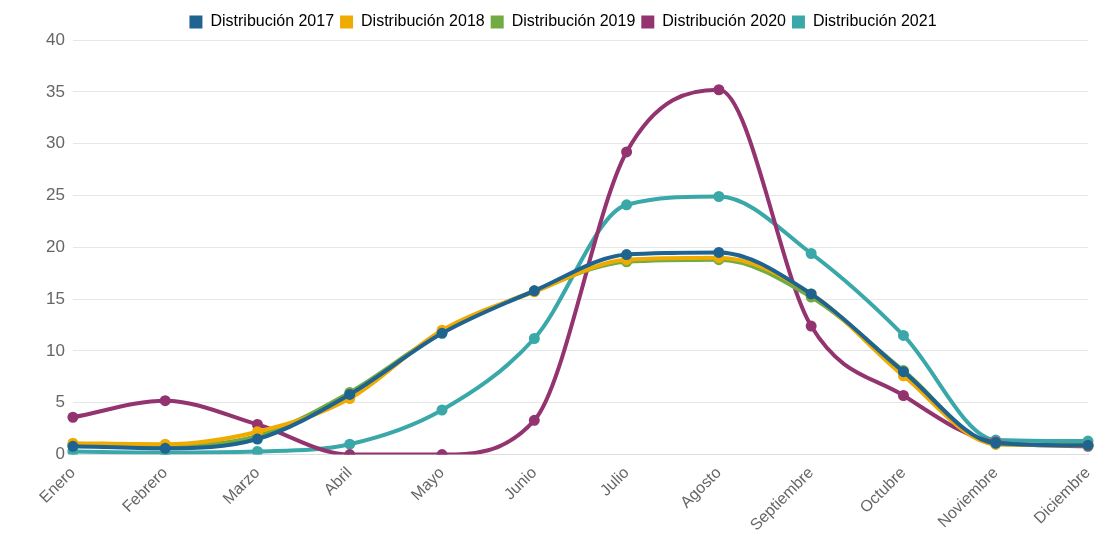 This screenshot has height=540, width=1116. I want to click on y-tick-label: 30, so click(55, 143).